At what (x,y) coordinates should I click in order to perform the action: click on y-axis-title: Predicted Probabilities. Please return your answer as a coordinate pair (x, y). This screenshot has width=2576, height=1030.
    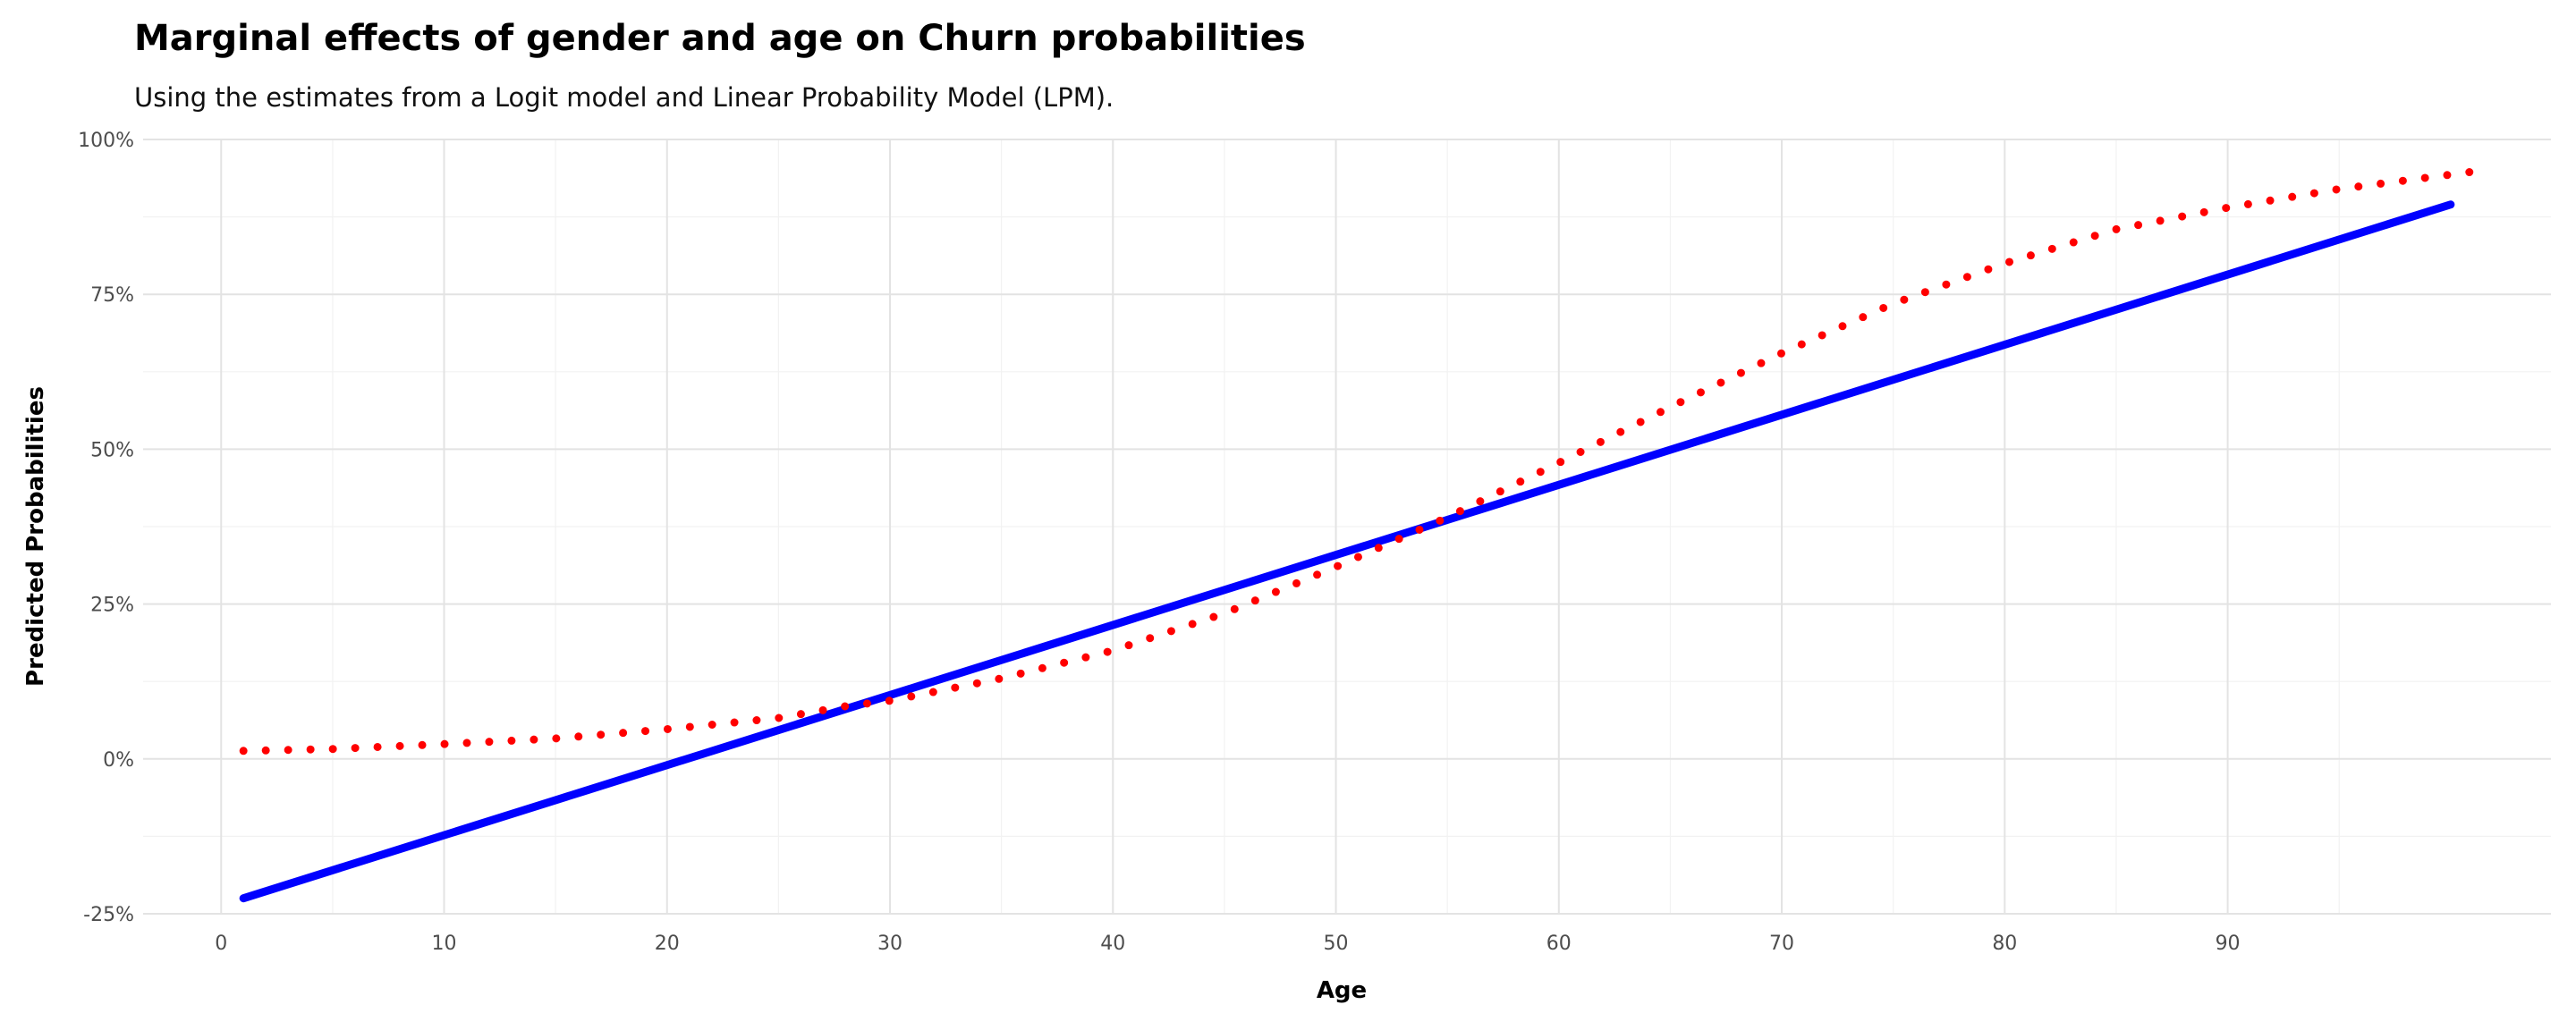
    Looking at the image, I should click on (35, 536).